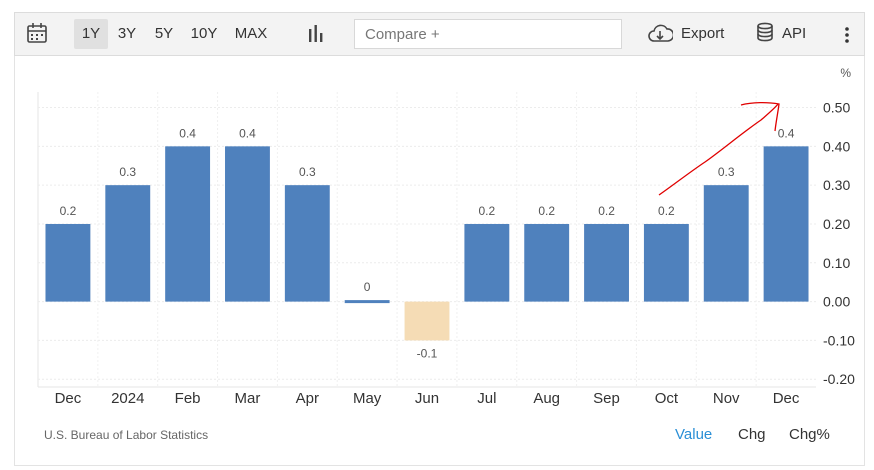 The image size is (874, 470). What do you see at coordinates (316, 34) in the screenshot?
I see `bar-chart-icon` at bounding box center [316, 34].